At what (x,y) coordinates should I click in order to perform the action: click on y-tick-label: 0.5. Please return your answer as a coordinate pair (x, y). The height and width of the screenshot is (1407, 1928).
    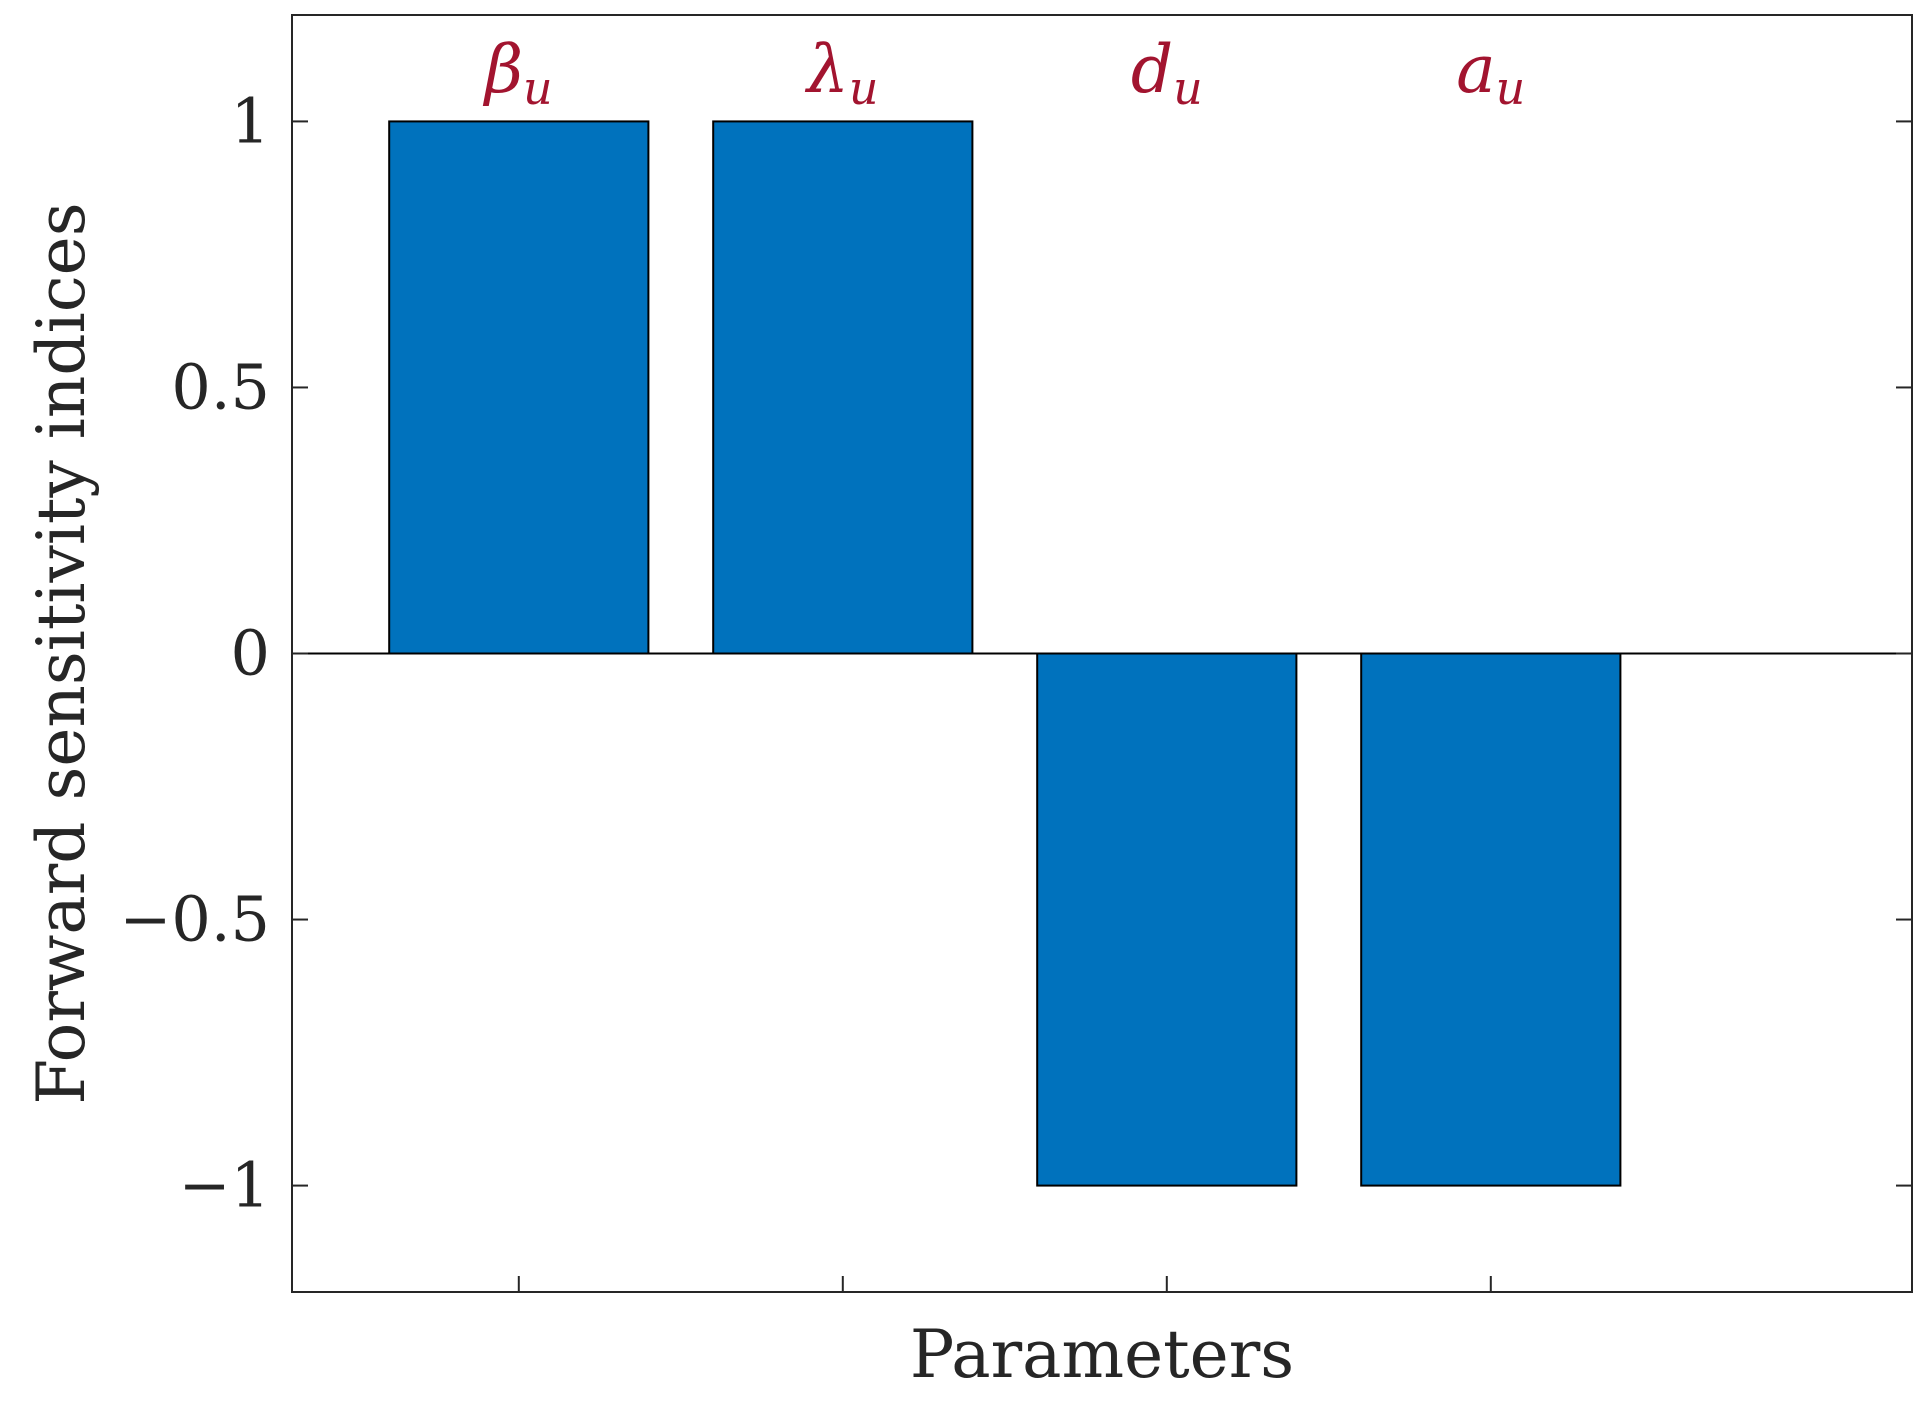
    Looking at the image, I should click on (220, 386).